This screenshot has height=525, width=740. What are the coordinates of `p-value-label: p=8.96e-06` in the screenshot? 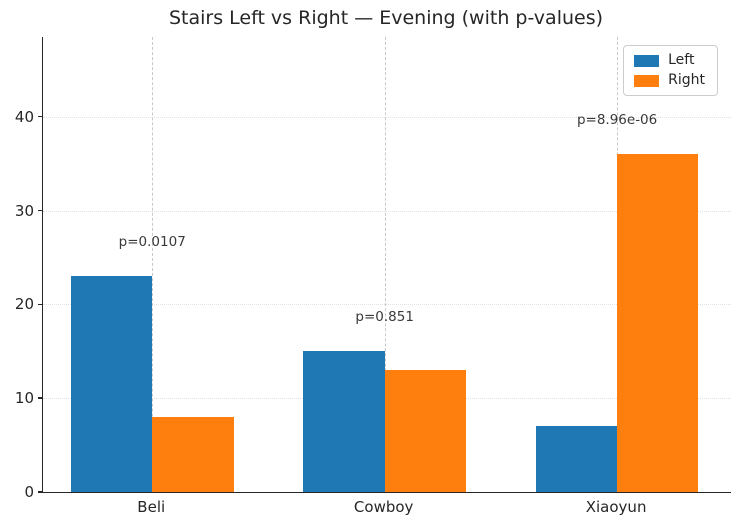 It's located at (617, 120).